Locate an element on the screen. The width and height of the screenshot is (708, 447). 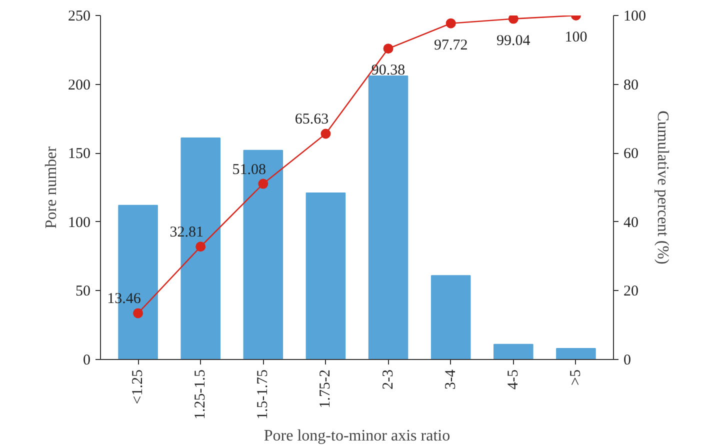
y-tick-label: 50 is located at coordinates (83, 292).